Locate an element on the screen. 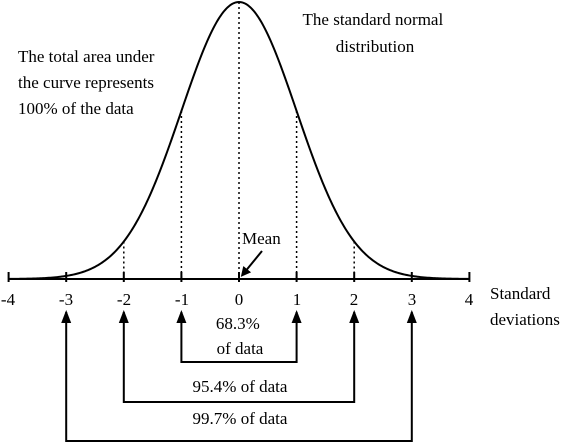  range-label-95: 95.4% of data is located at coordinates (240, 386).